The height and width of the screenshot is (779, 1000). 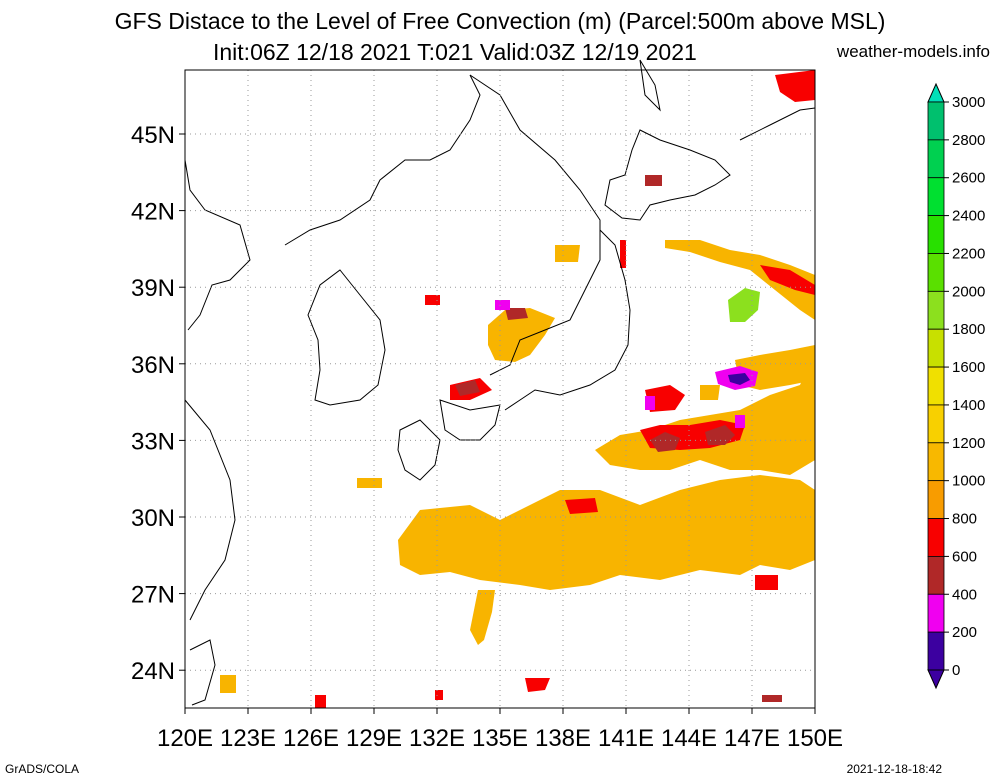 I want to click on colorbar-bottom-arrow, so click(x=936, y=679).